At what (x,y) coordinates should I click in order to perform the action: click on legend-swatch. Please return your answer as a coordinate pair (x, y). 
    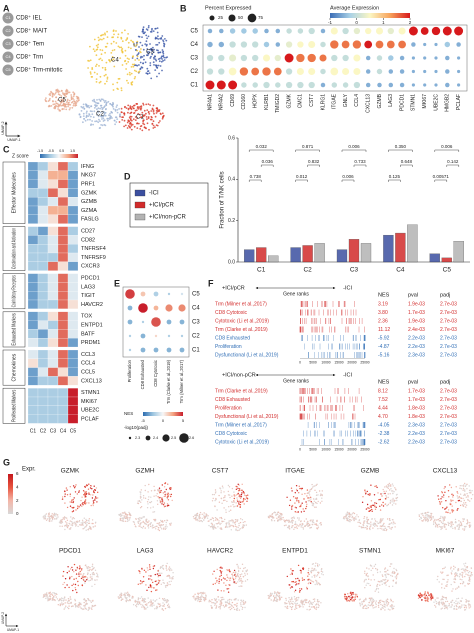
    Looking at the image, I should click on (8, 31).